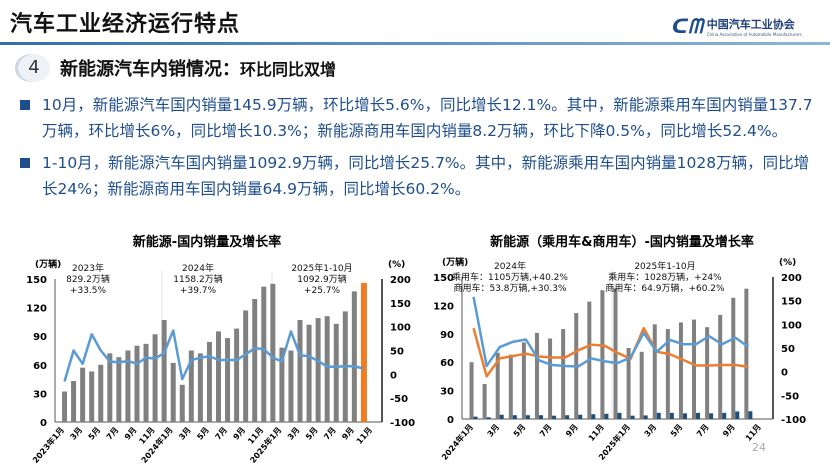  Describe the element at coordinates (787, 263) in the screenshot. I see `y-axis-right-label: (%)` at that location.